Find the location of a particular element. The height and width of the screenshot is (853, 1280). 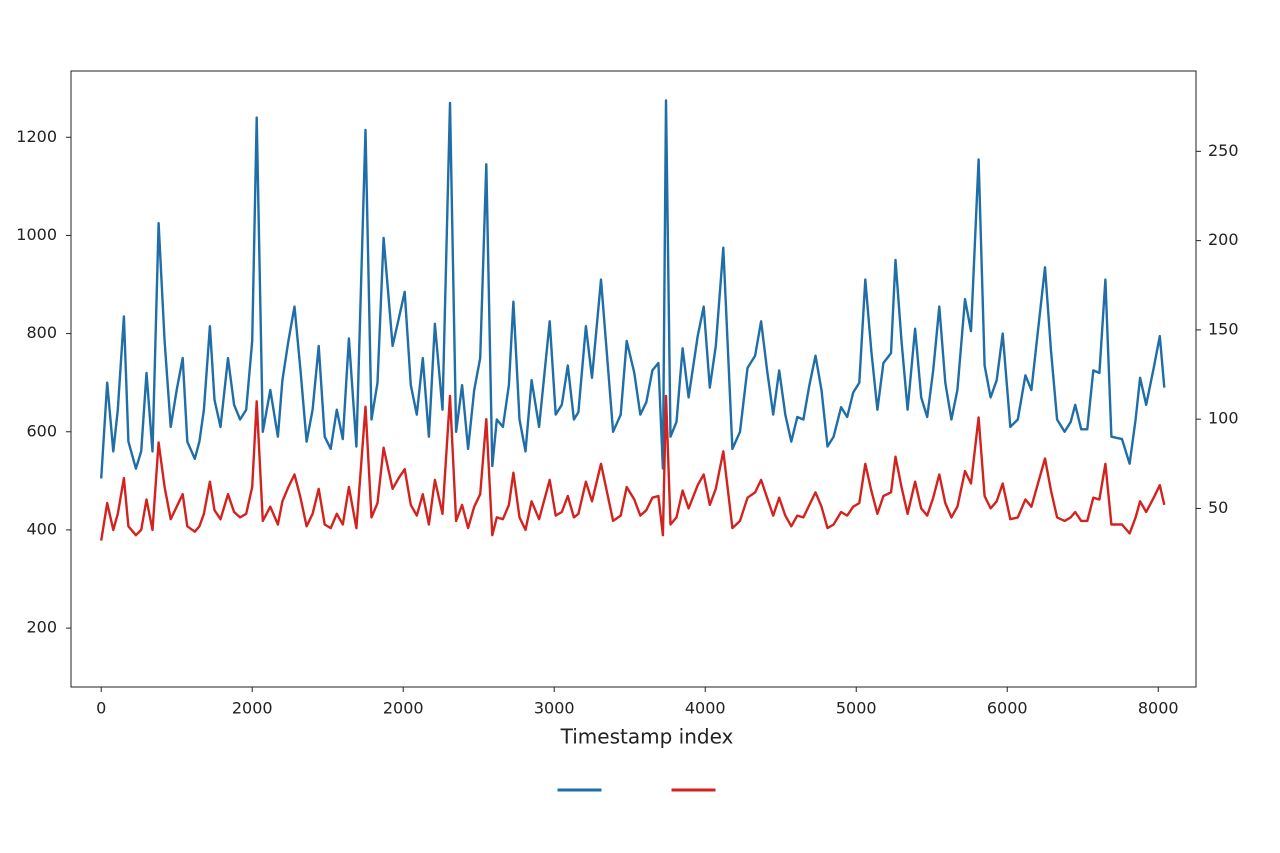

y-tick-label: 1200 is located at coordinates (36, 136).